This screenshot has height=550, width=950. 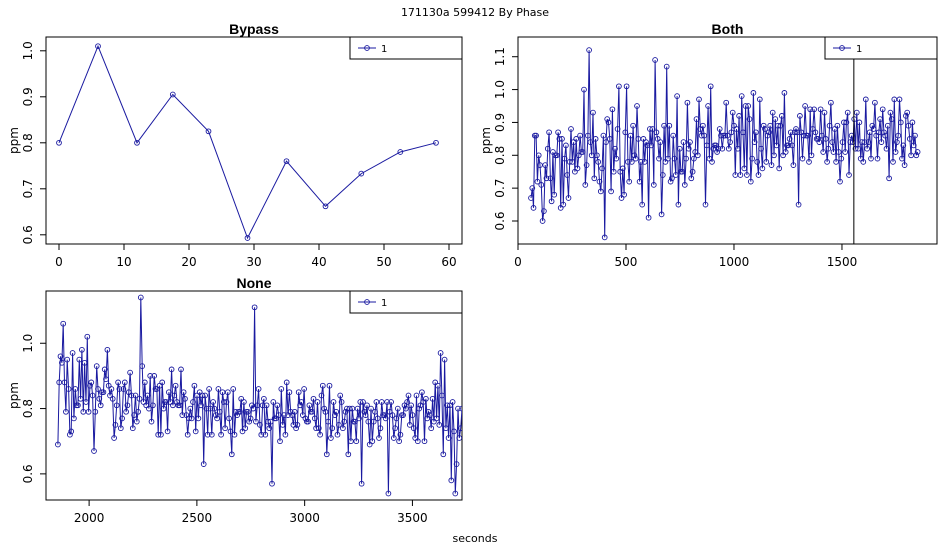 What do you see at coordinates (384, 49) in the screenshot?
I see `legend-label: 1` at bounding box center [384, 49].